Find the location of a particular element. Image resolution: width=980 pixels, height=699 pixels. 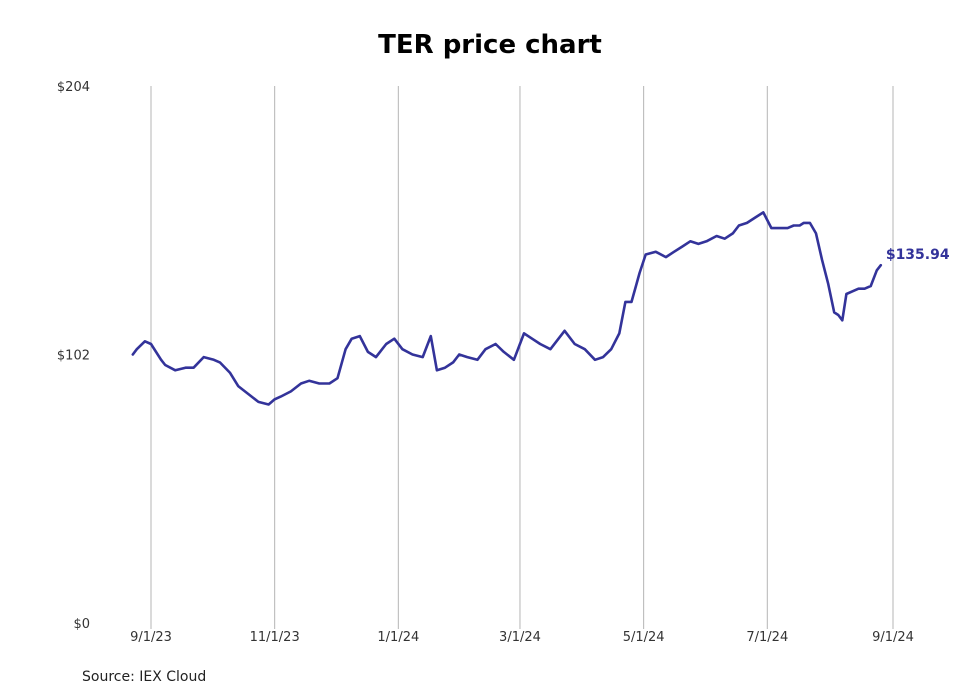

x-tick-label: 1/1/24 is located at coordinates (398, 637).